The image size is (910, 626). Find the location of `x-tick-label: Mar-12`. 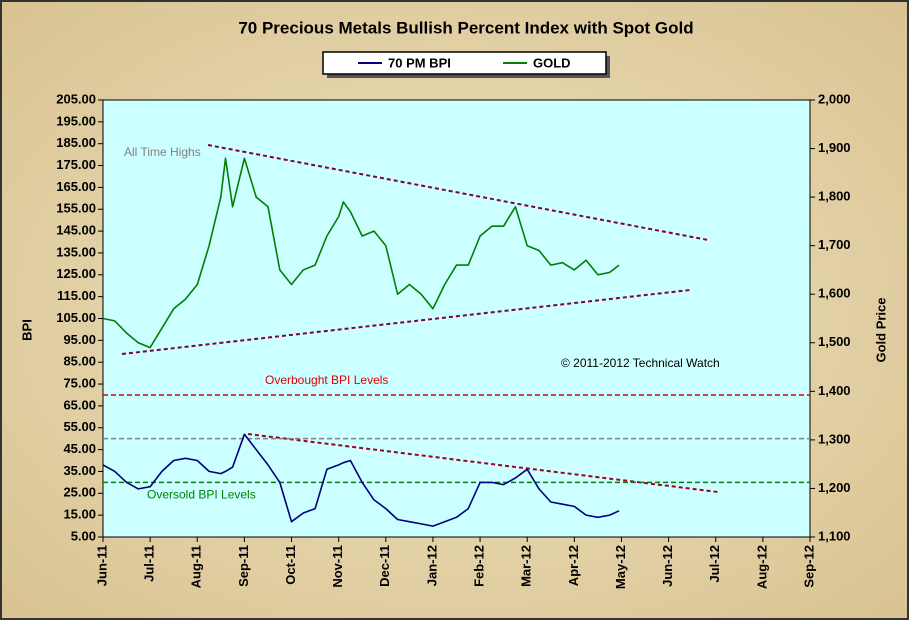

x-tick-label: Mar-12 is located at coordinates (526, 566).